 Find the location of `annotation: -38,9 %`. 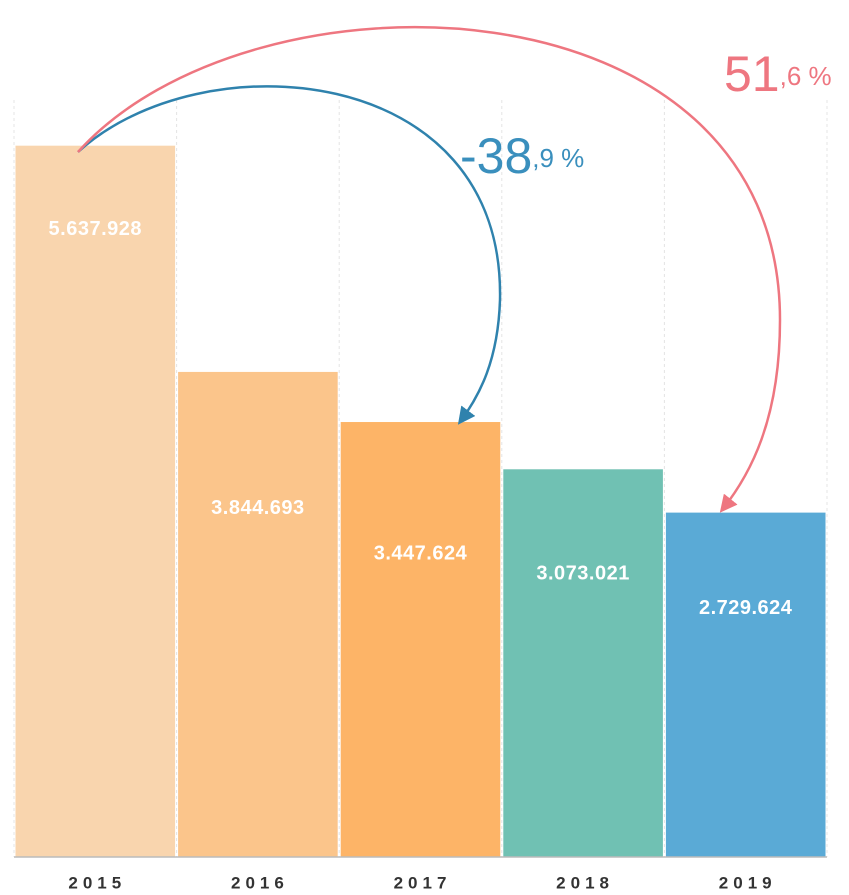

annotation: -38,9 % is located at coordinates (522, 156).